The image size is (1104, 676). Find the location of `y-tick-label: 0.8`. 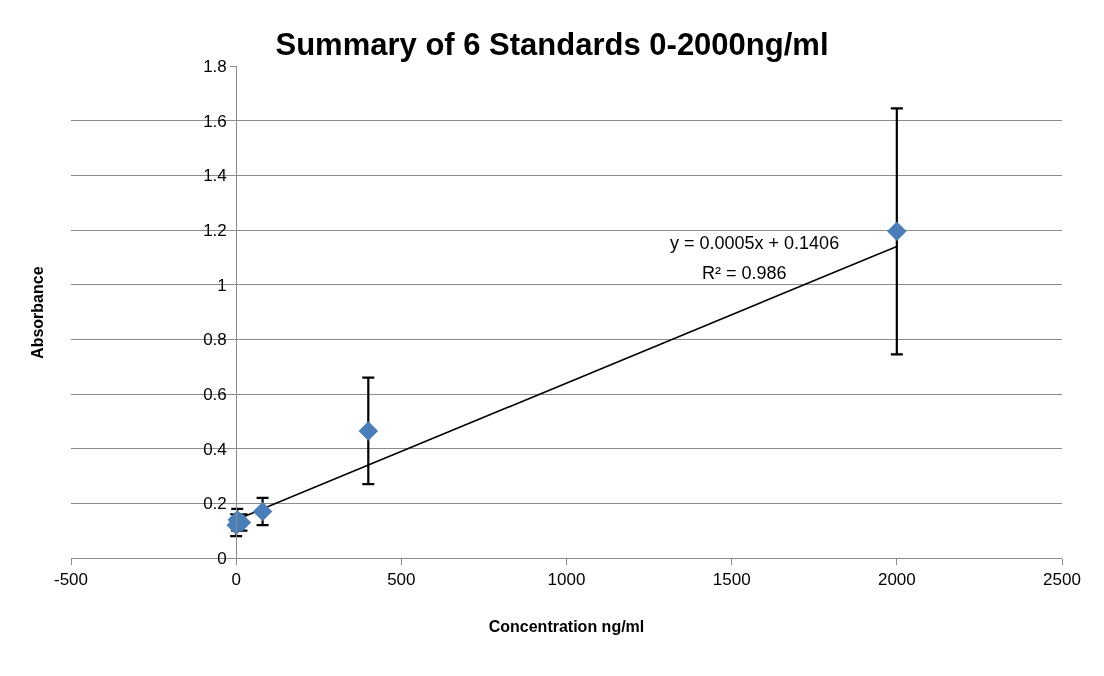

y-tick-label: 0.8 is located at coordinates (215, 340).